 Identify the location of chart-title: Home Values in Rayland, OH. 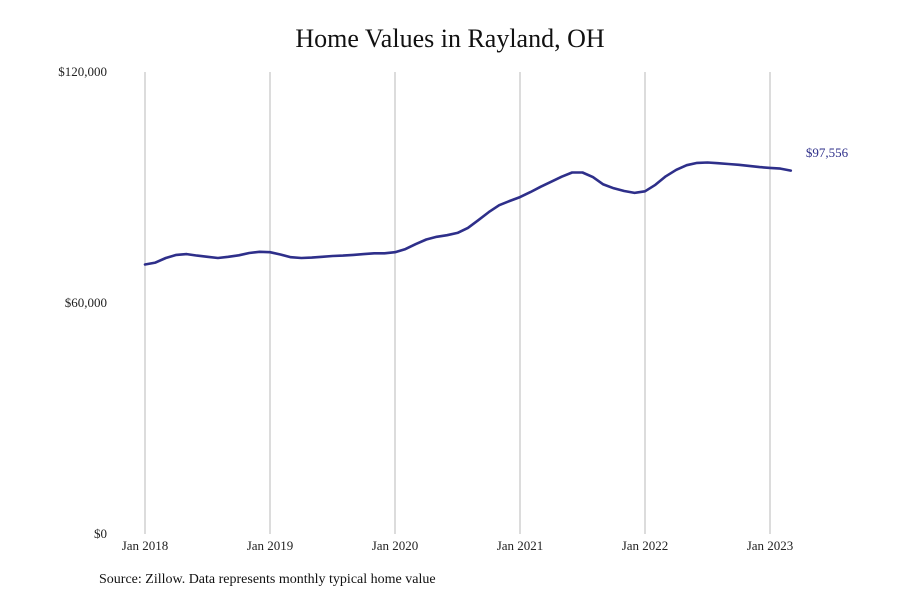
(450, 38).